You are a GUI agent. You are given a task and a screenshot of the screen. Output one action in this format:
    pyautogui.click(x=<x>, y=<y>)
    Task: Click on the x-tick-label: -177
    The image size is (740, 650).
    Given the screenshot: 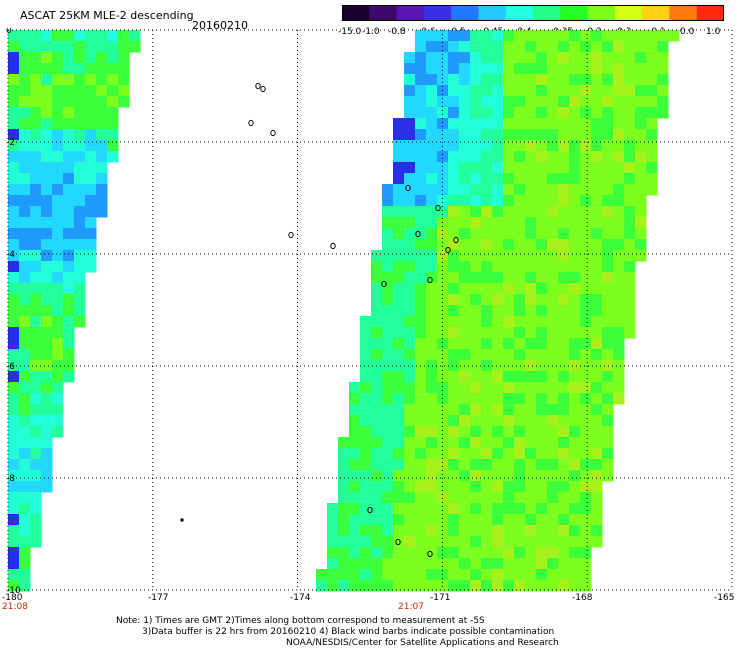 What is the action you would take?
    pyautogui.click(x=158, y=598)
    